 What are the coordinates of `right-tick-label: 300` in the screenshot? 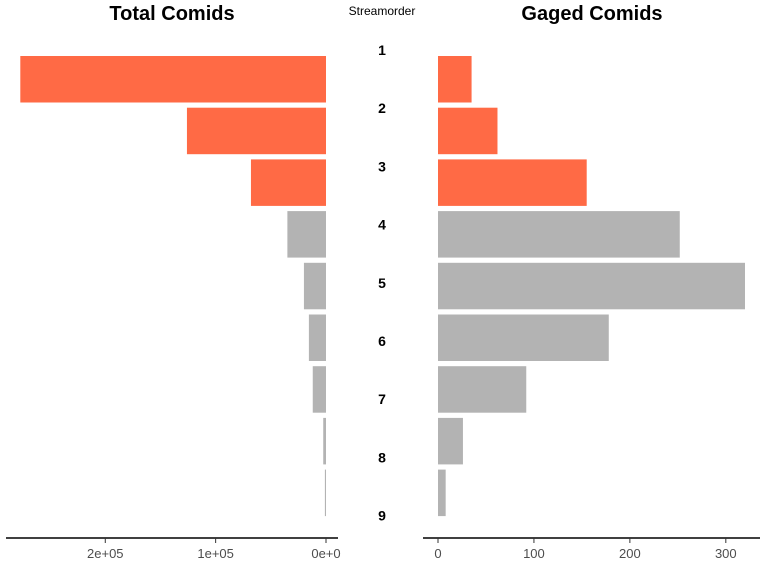 It's located at (726, 553).